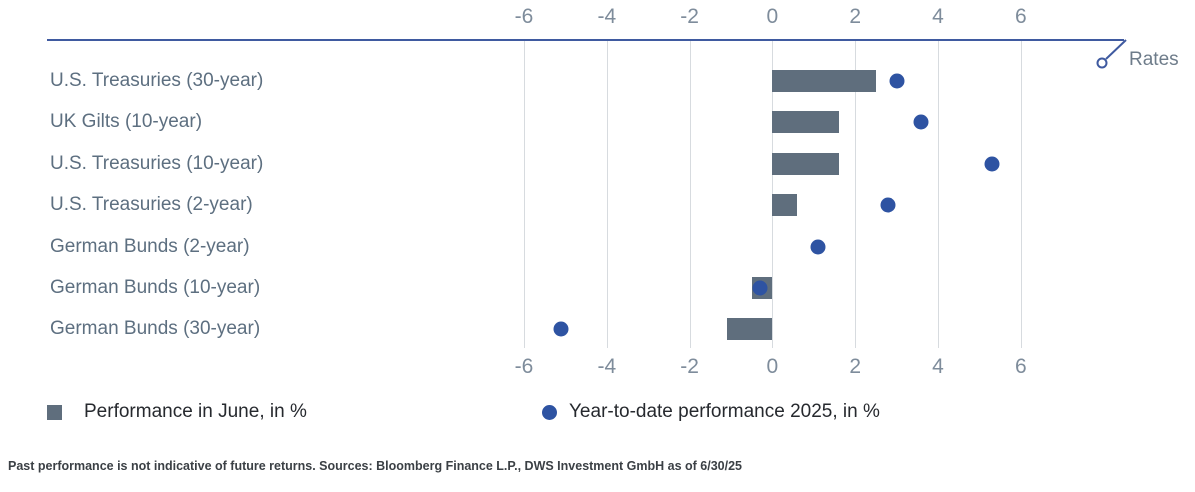 This screenshot has height=492, width=1195. Describe the element at coordinates (724, 411) in the screenshot. I see `legend-label-ytd: Year-to-date performance 2025, in %` at that location.